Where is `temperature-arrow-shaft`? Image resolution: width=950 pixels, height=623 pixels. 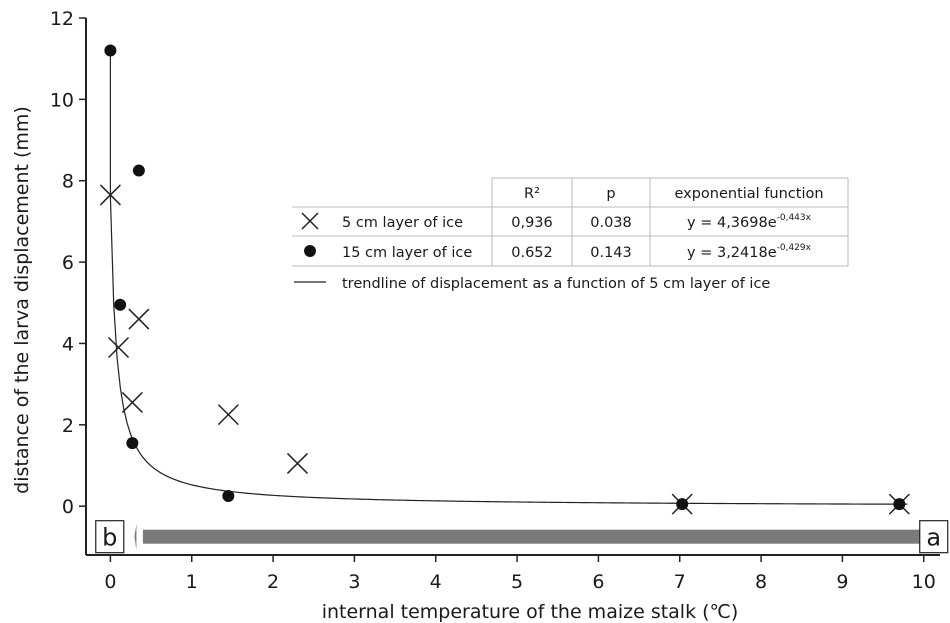
temperature-arrow-shaft is located at coordinates (533, 536).